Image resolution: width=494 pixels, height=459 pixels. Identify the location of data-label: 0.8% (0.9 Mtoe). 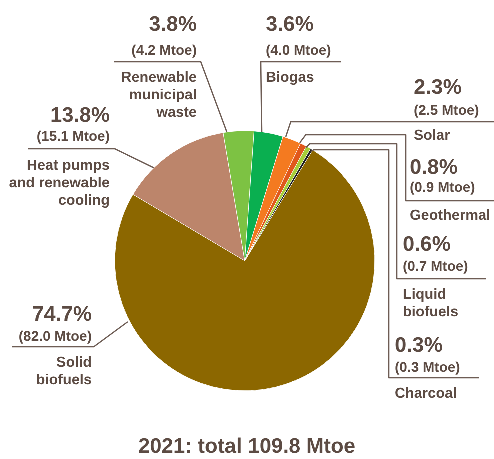
(443, 175).